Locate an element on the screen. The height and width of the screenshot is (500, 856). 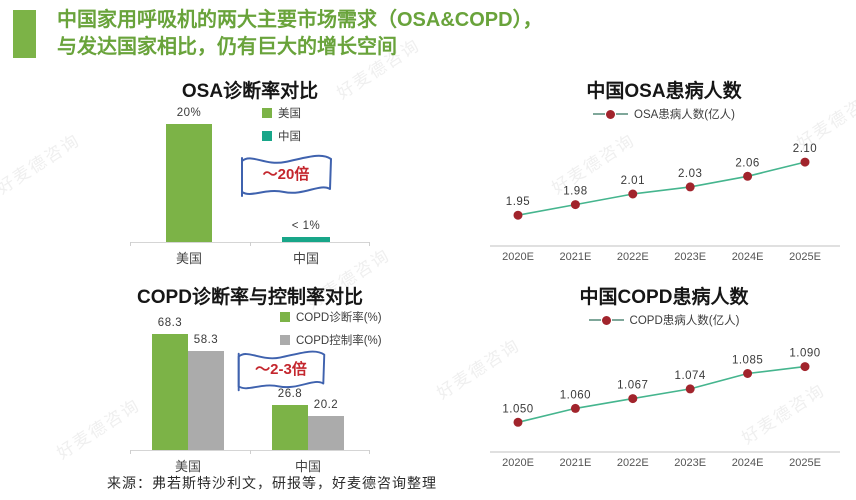
legend-item: COPD控制率(%) is located at coordinates (331, 340).